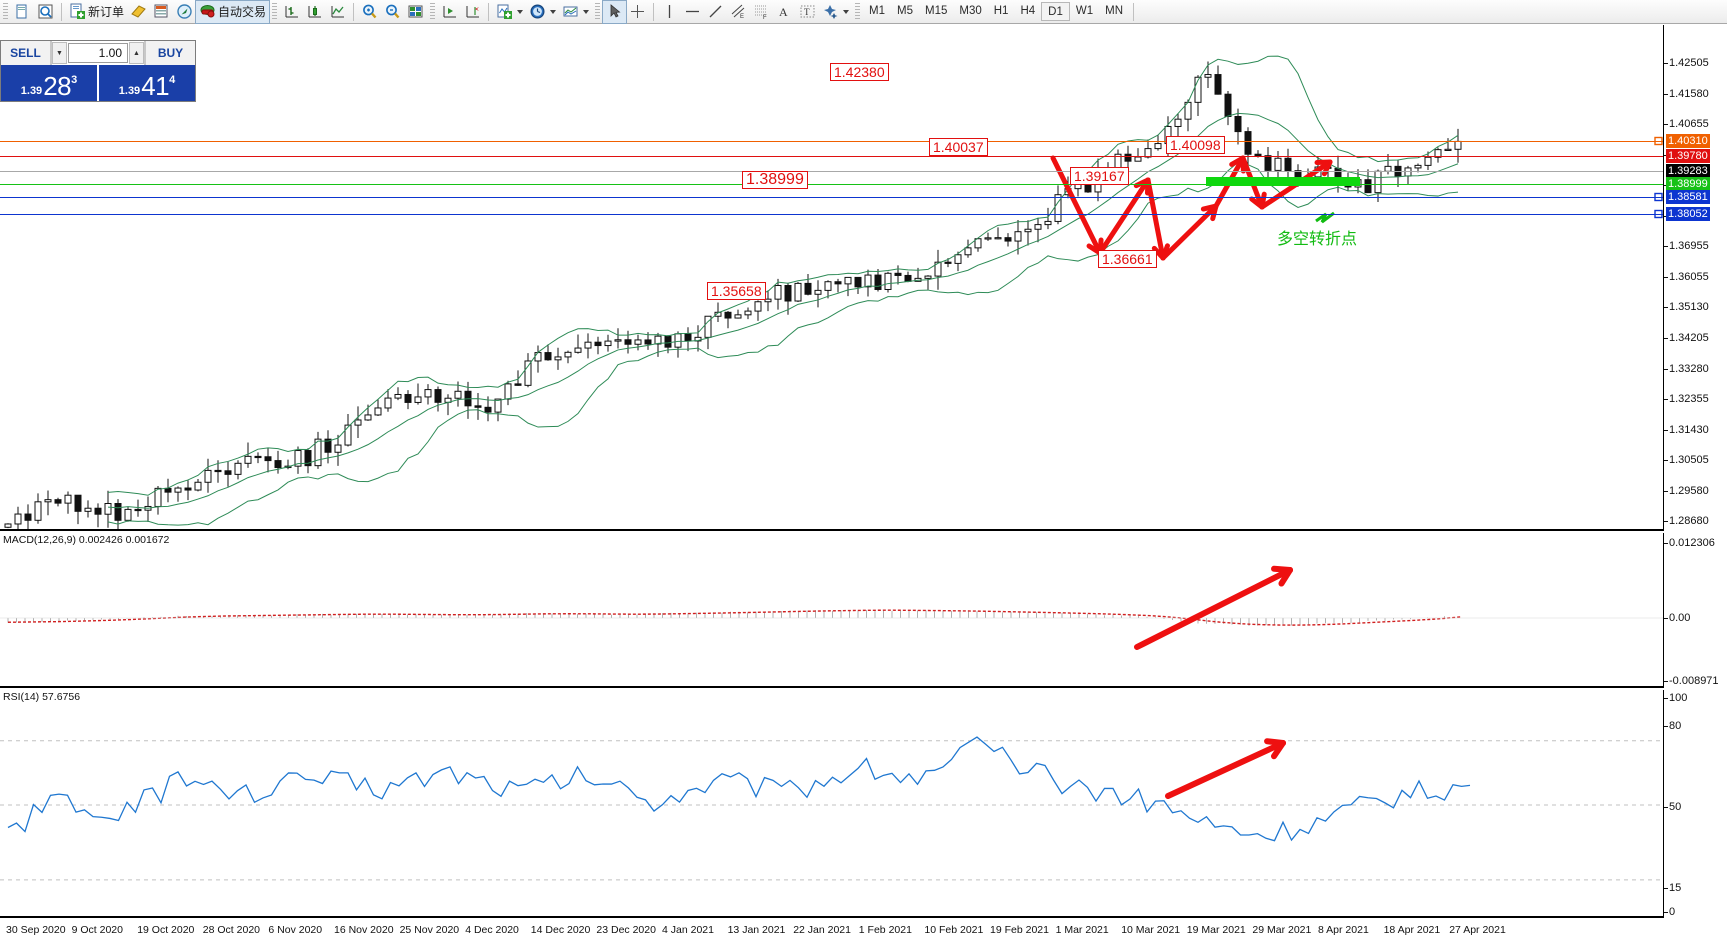 The height and width of the screenshot is (944, 1727). I want to click on bar-chart-icon, so click(291, 12).